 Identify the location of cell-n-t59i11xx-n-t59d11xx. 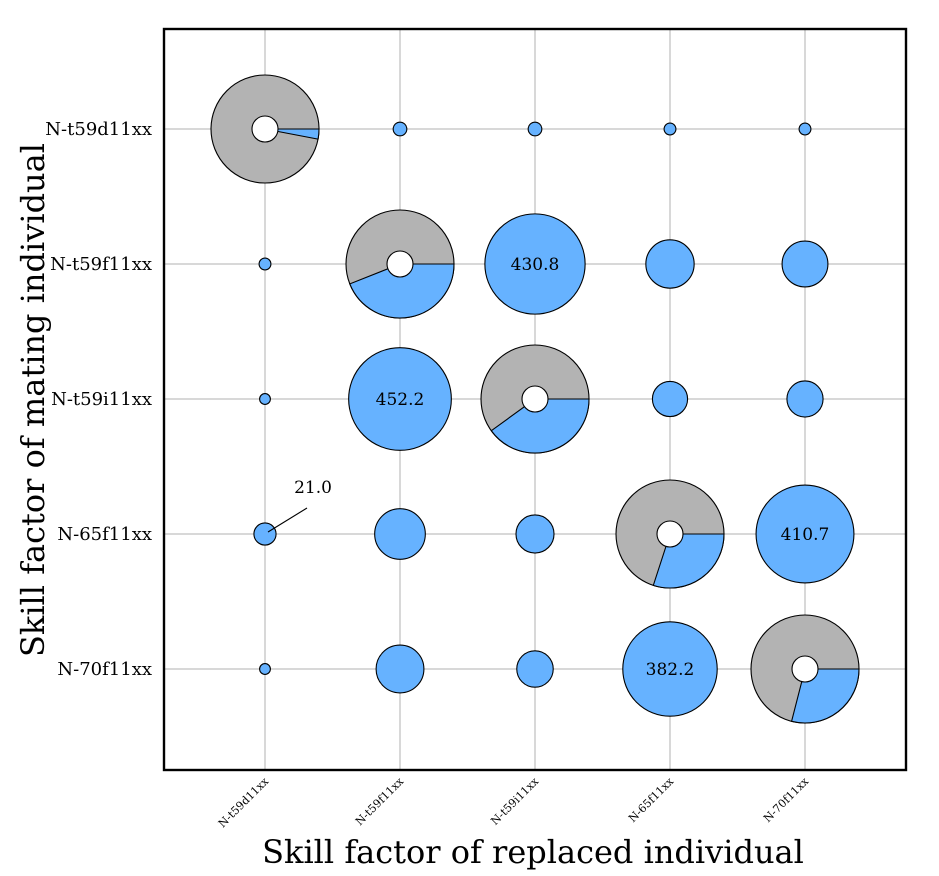
(265, 399).